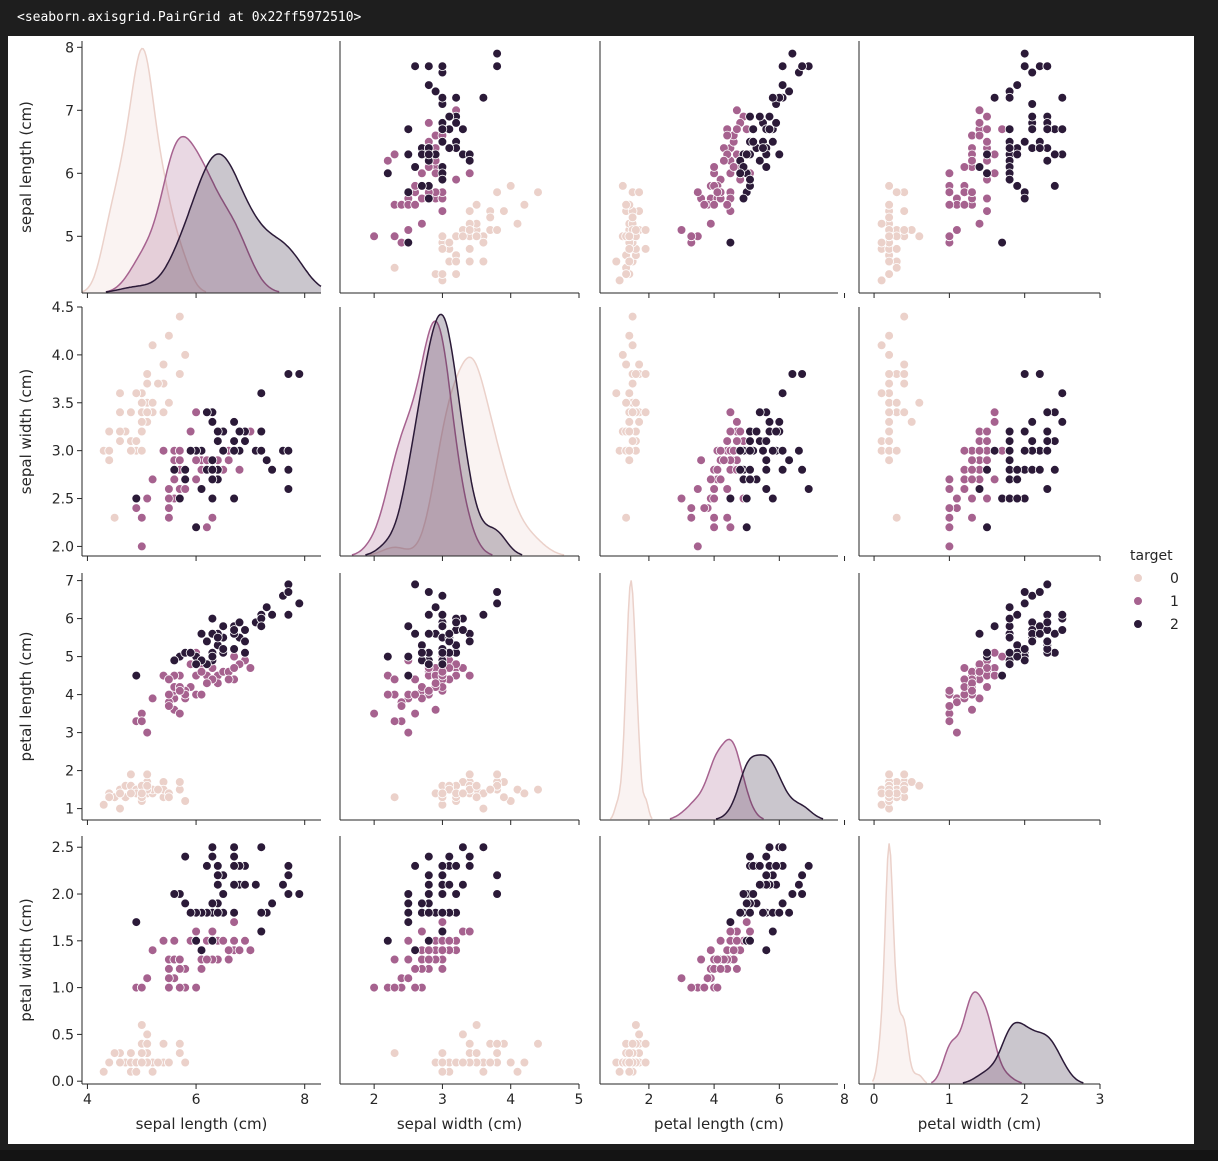 The height and width of the screenshot is (1161, 1218). Describe the element at coordinates (63, 989) in the screenshot. I see `y-tick-label: 1.0` at that location.